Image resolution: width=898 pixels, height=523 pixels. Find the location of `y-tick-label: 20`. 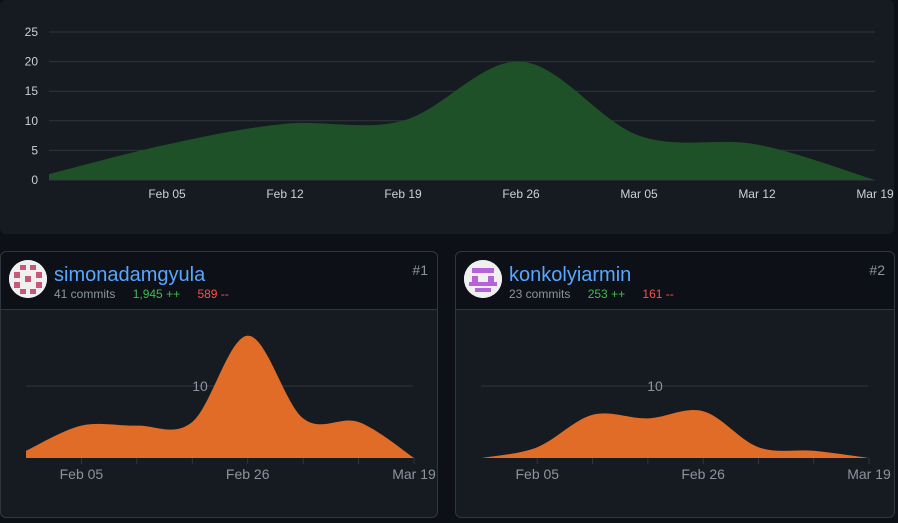

y-tick-label: 20 is located at coordinates (32, 62).